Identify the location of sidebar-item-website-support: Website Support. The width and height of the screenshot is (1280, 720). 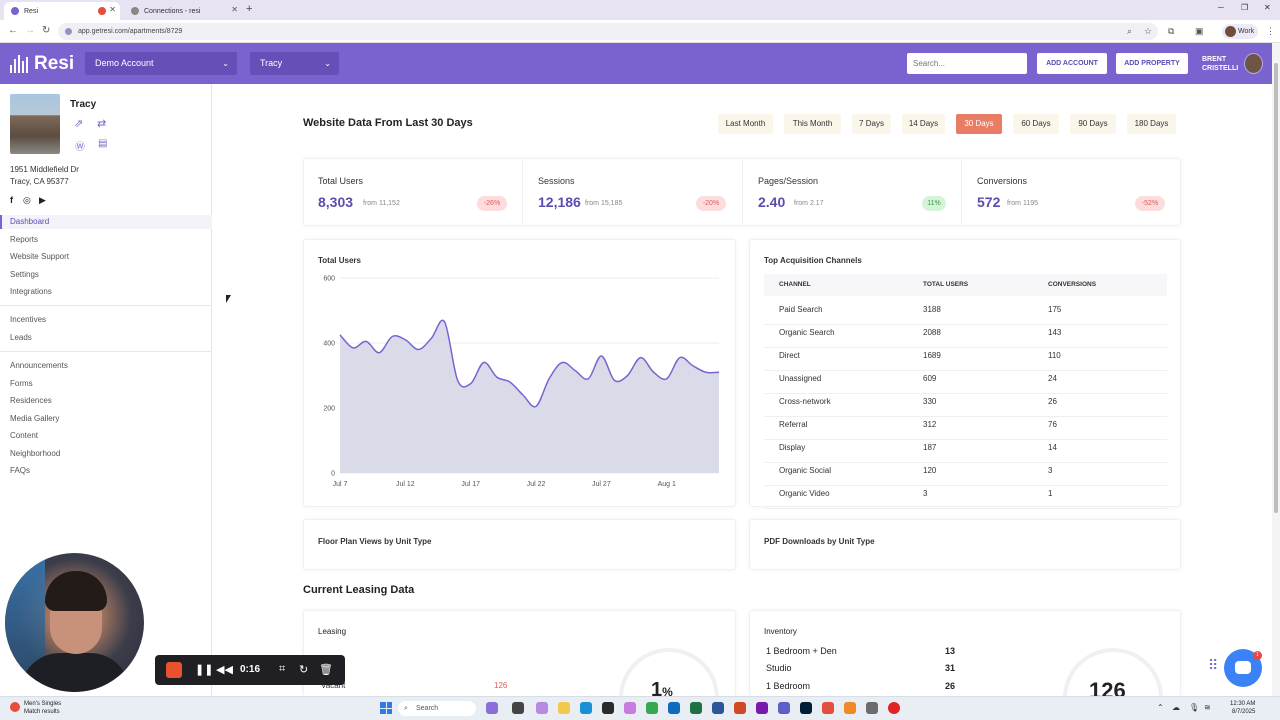
(39, 256).